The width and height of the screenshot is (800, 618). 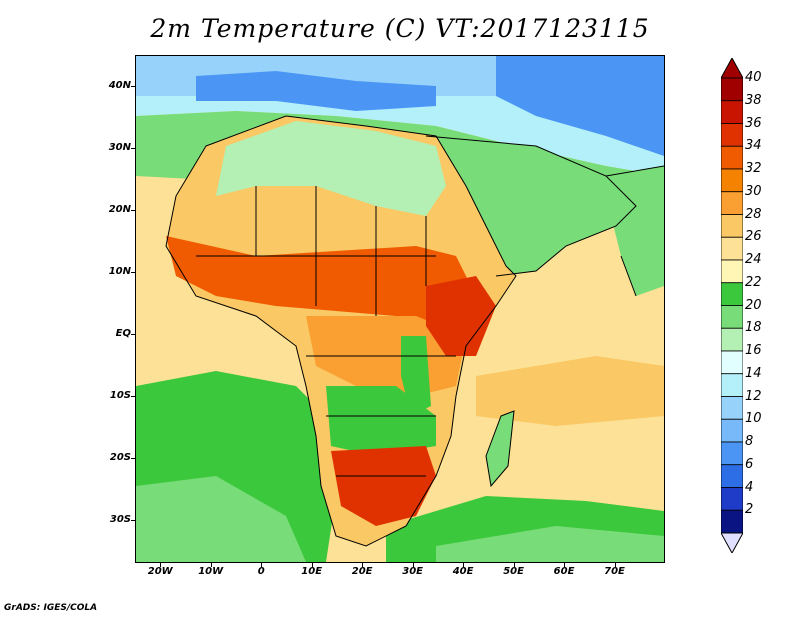 What do you see at coordinates (383, 486) in the screenshot?
I see `kalahari-hot` at bounding box center [383, 486].